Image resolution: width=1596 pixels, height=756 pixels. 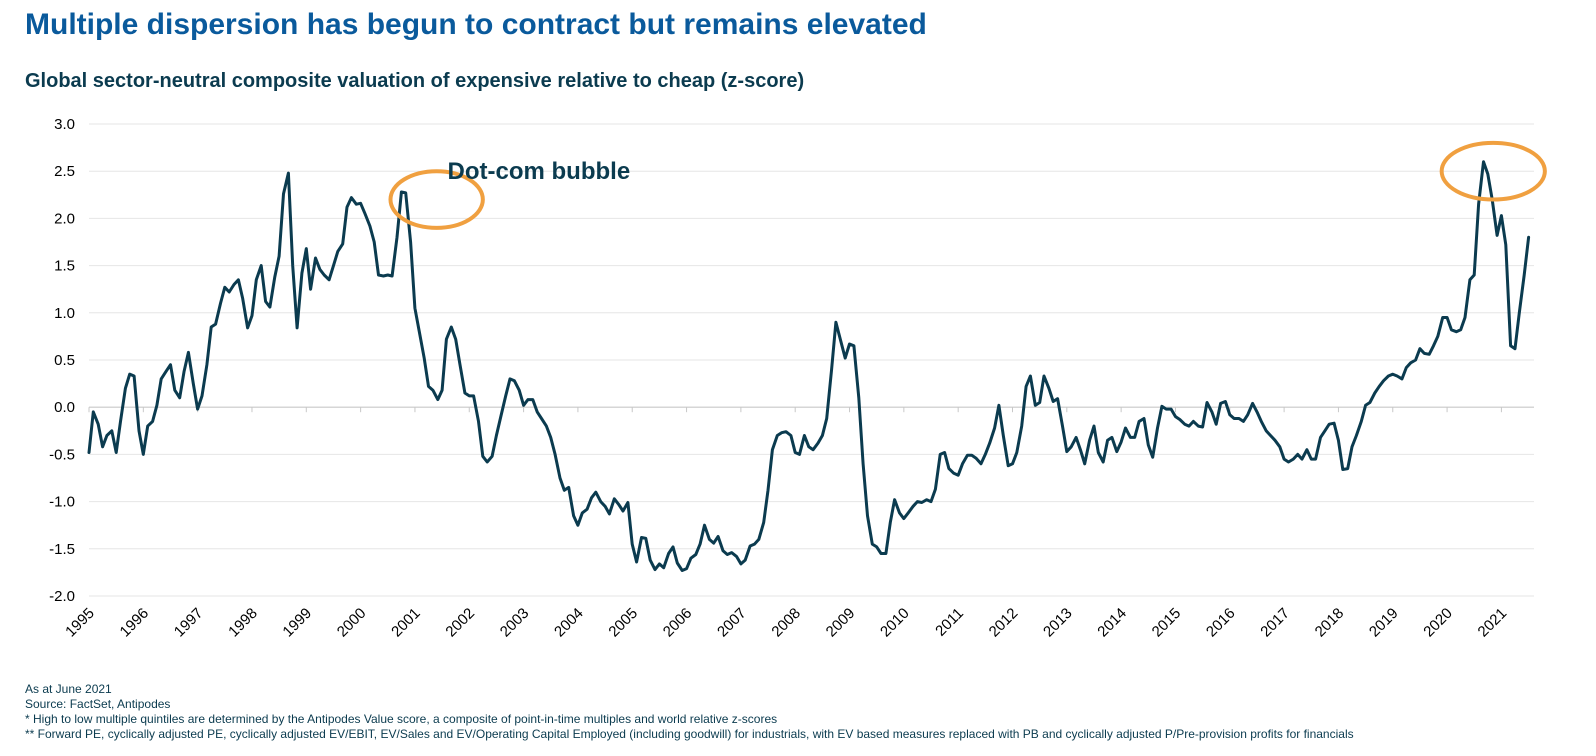 What do you see at coordinates (1275, 623) in the screenshot?
I see `x-tick-label: 2017` at bounding box center [1275, 623].